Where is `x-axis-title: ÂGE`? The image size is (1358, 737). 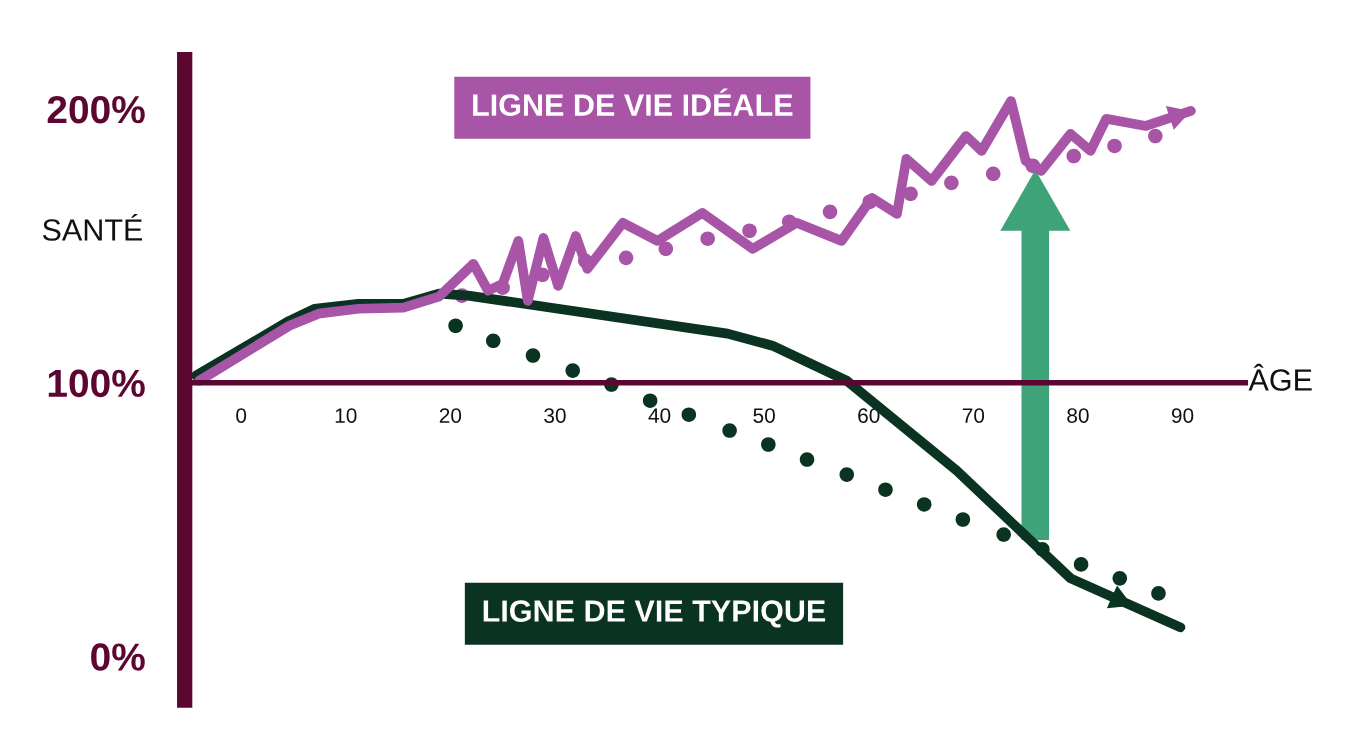 x-axis-title: ÂGE is located at coordinates (1280, 377).